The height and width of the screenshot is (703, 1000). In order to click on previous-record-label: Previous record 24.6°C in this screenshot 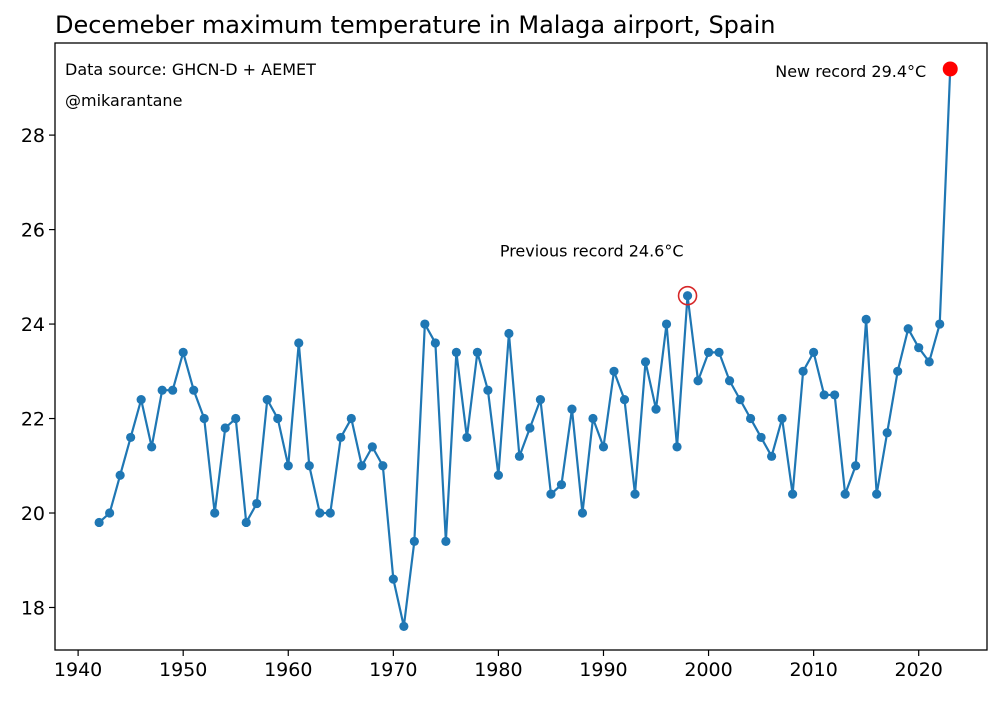, I will do `click(592, 251)`.